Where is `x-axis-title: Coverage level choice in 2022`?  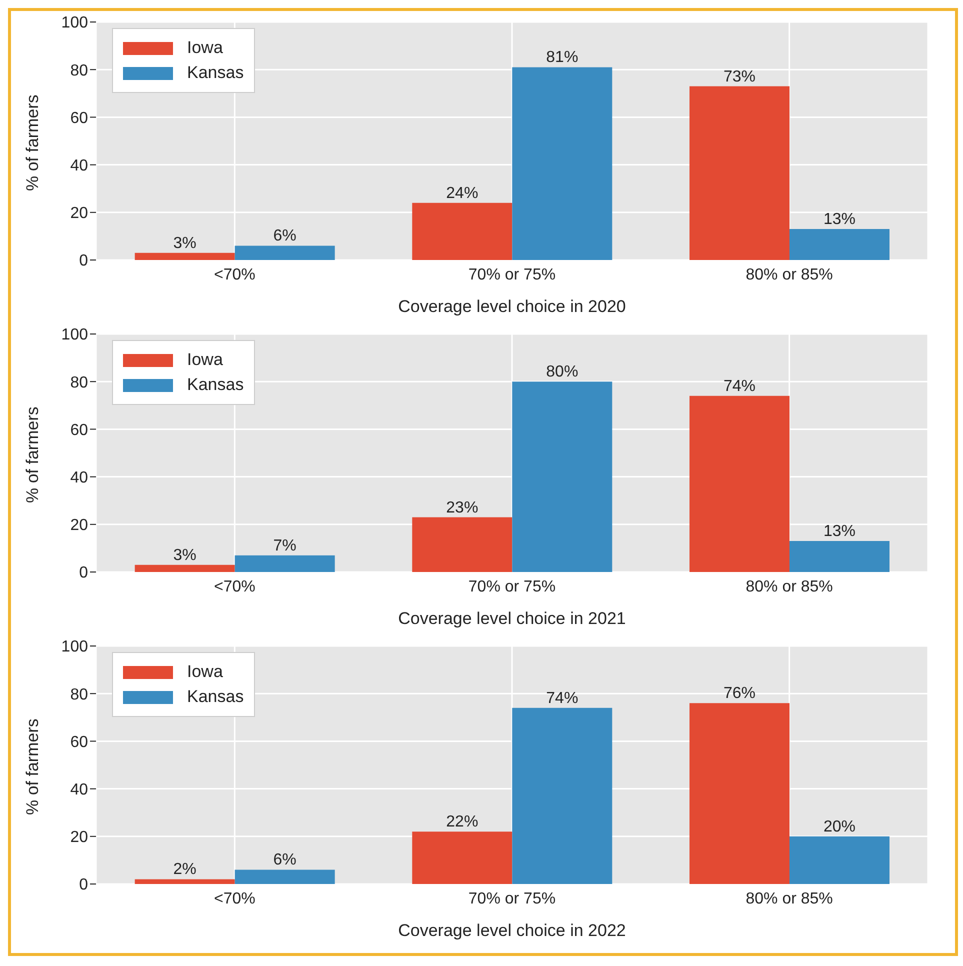
x-axis-title: Coverage level choice in 2022 is located at coordinates (512, 930).